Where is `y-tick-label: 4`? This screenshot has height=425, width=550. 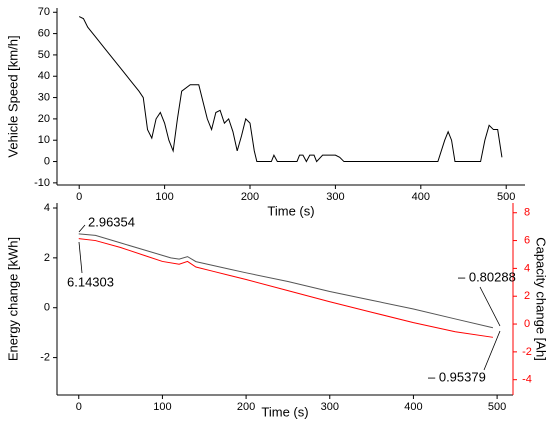
y-tick-label: 4 is located at coordinates (47, 208).